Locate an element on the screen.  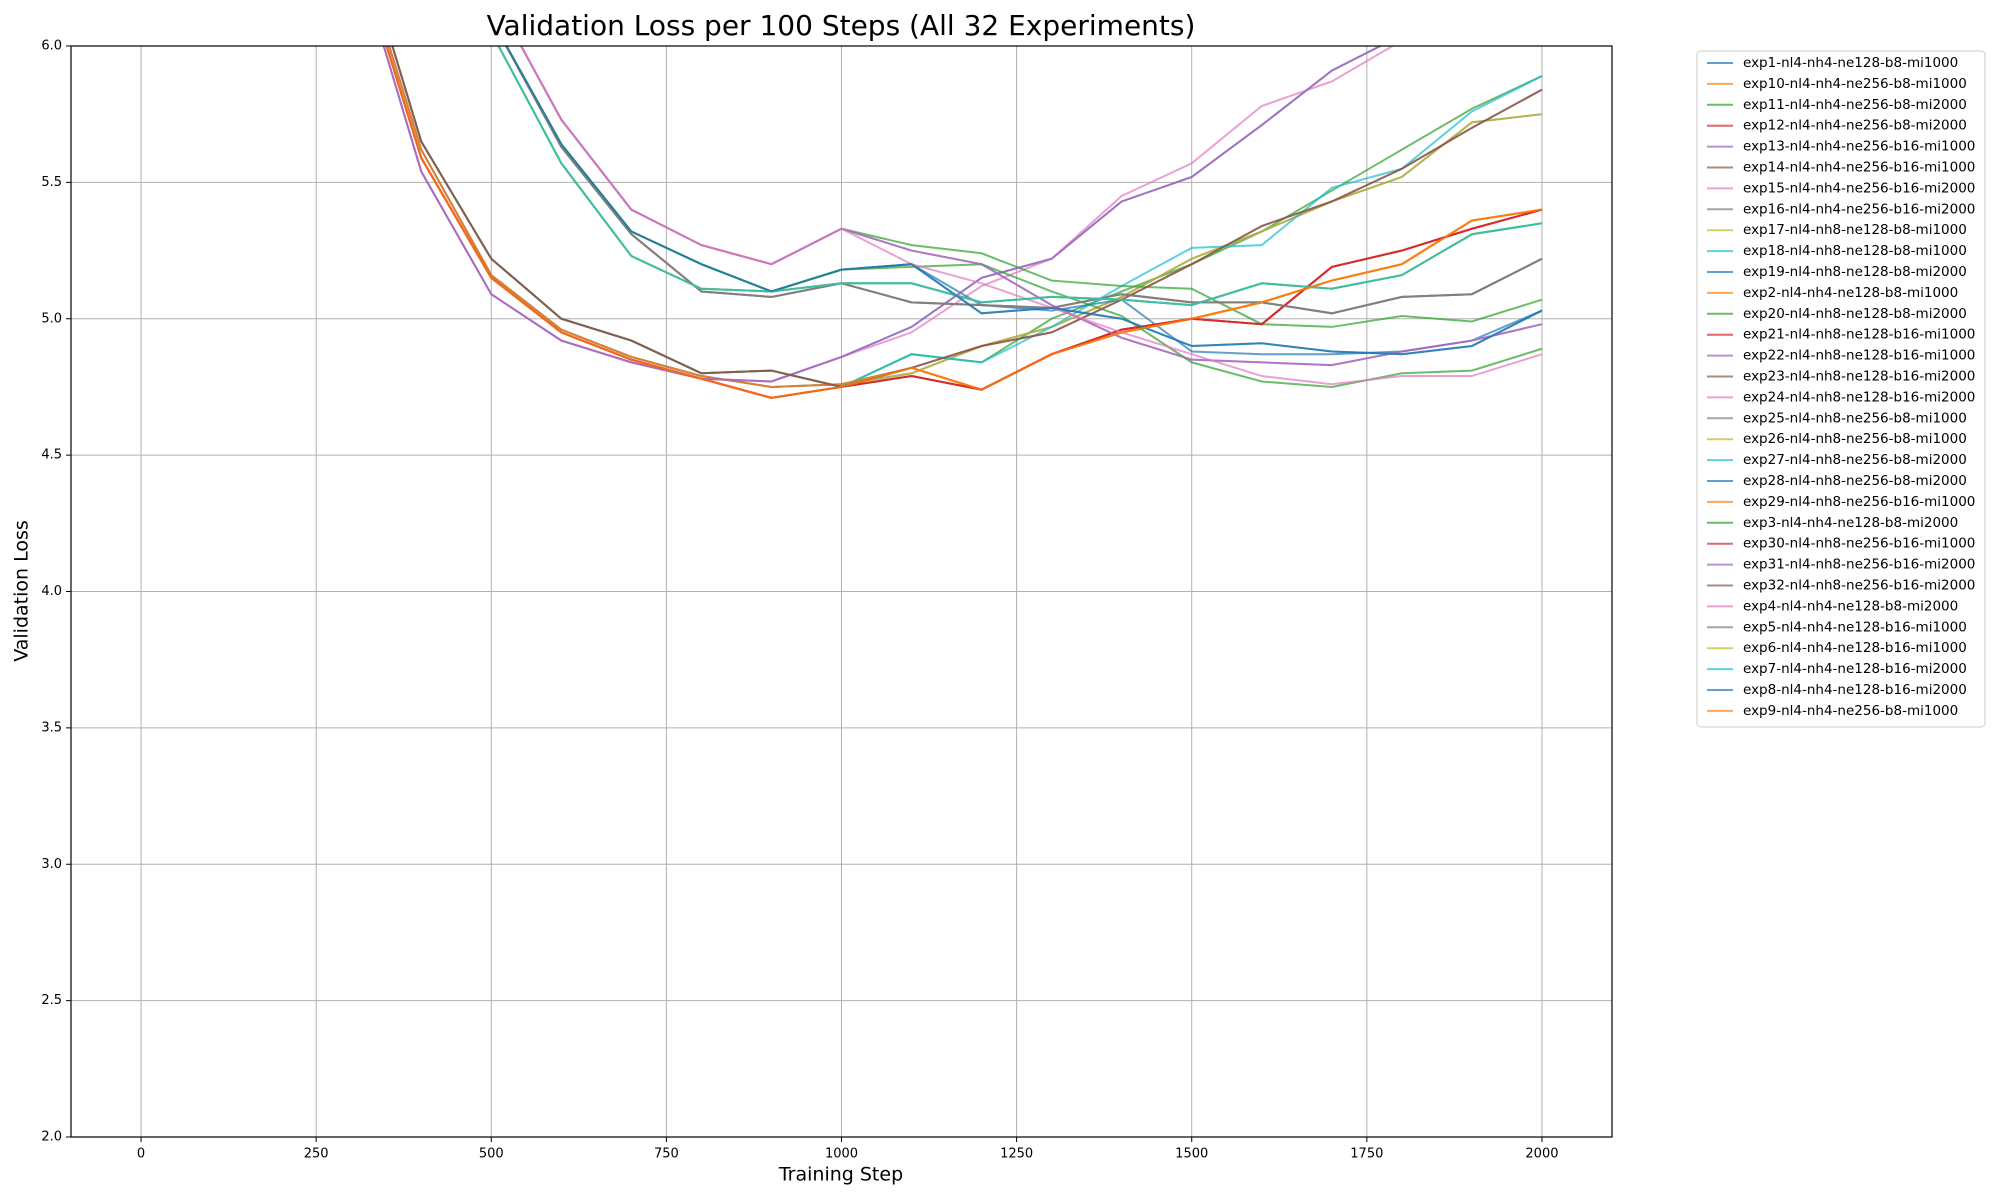
legend-label: exp20-nl4-nh8-ne128-b8-mi2000 is located at coordinates (1855, 314).